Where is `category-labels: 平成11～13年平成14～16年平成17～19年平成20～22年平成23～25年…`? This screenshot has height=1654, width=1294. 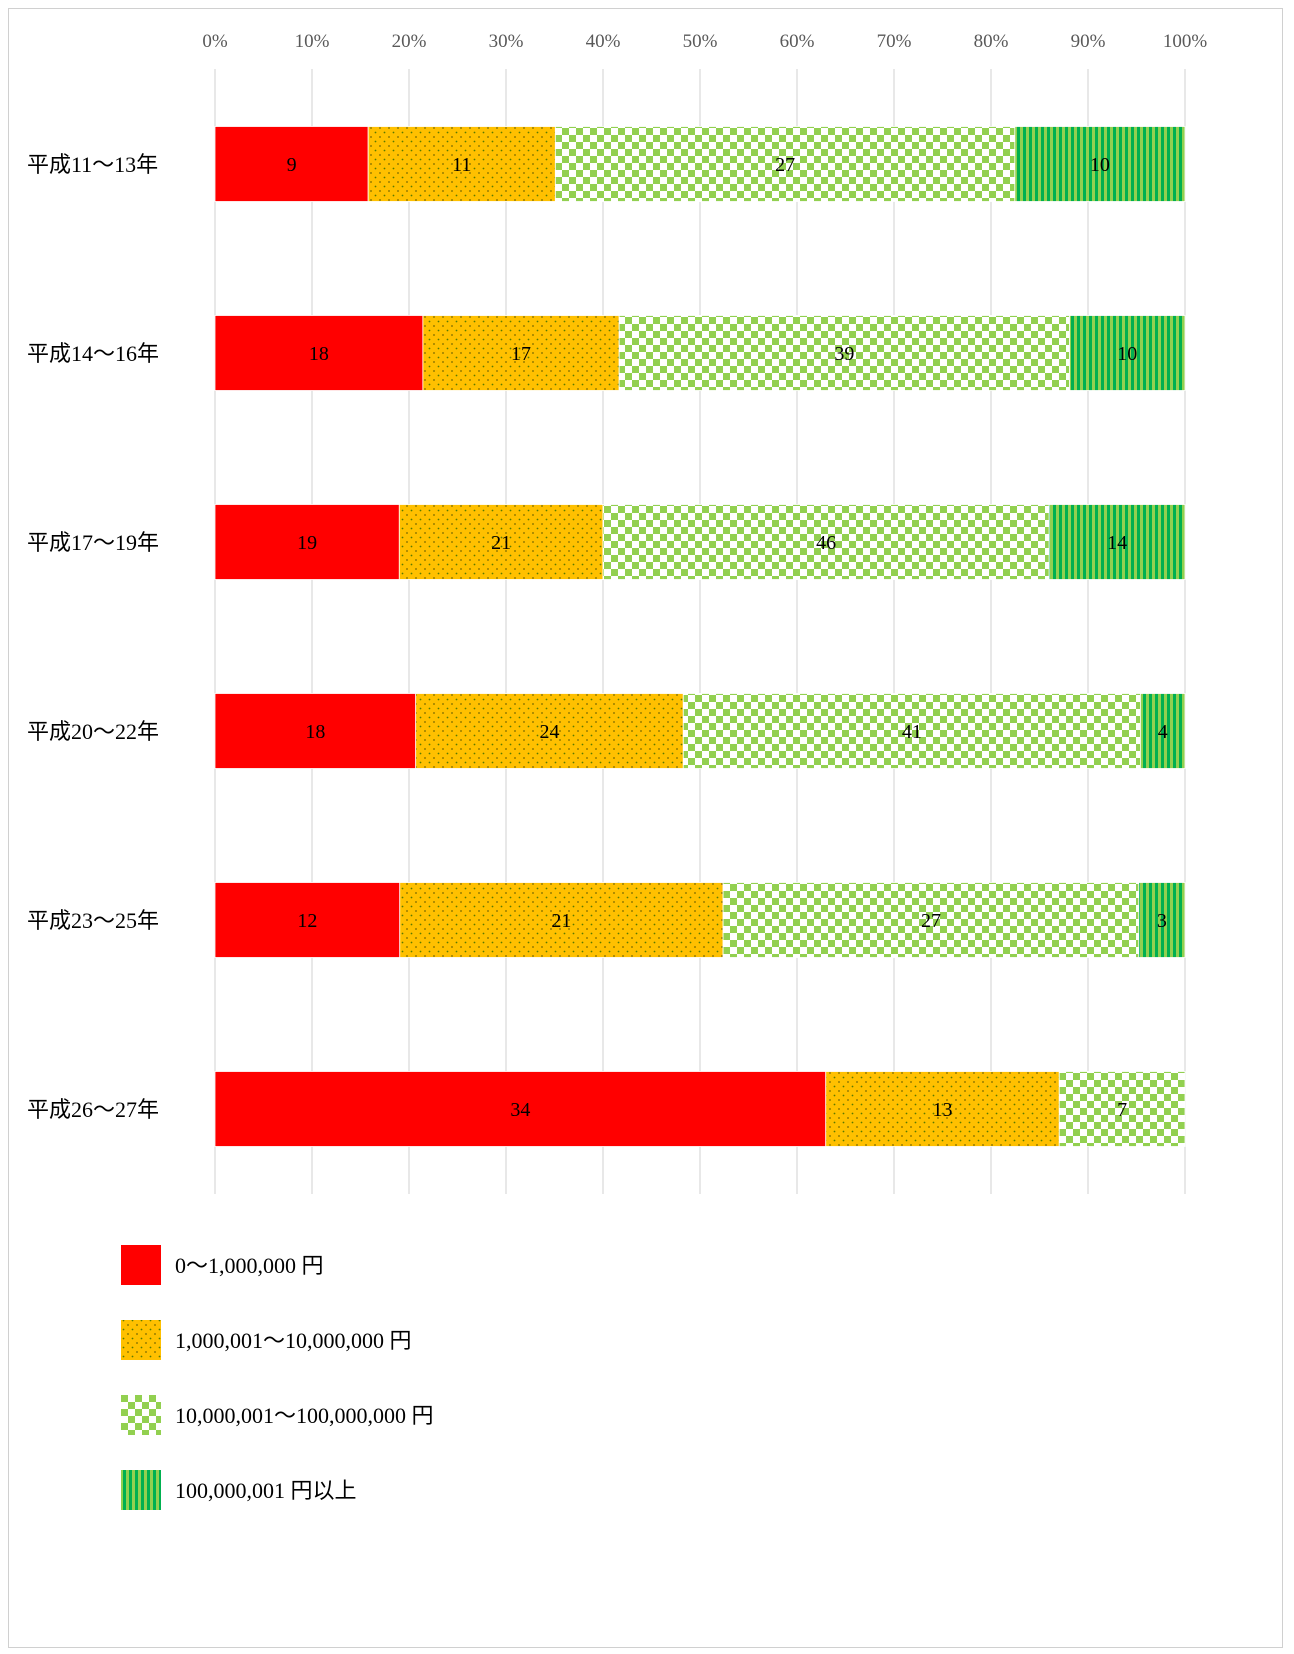
category-labels: 平成11～13年平成14～16年平成17～19年平成20～22年平成23～25年… is located at coordinates (93, 637).